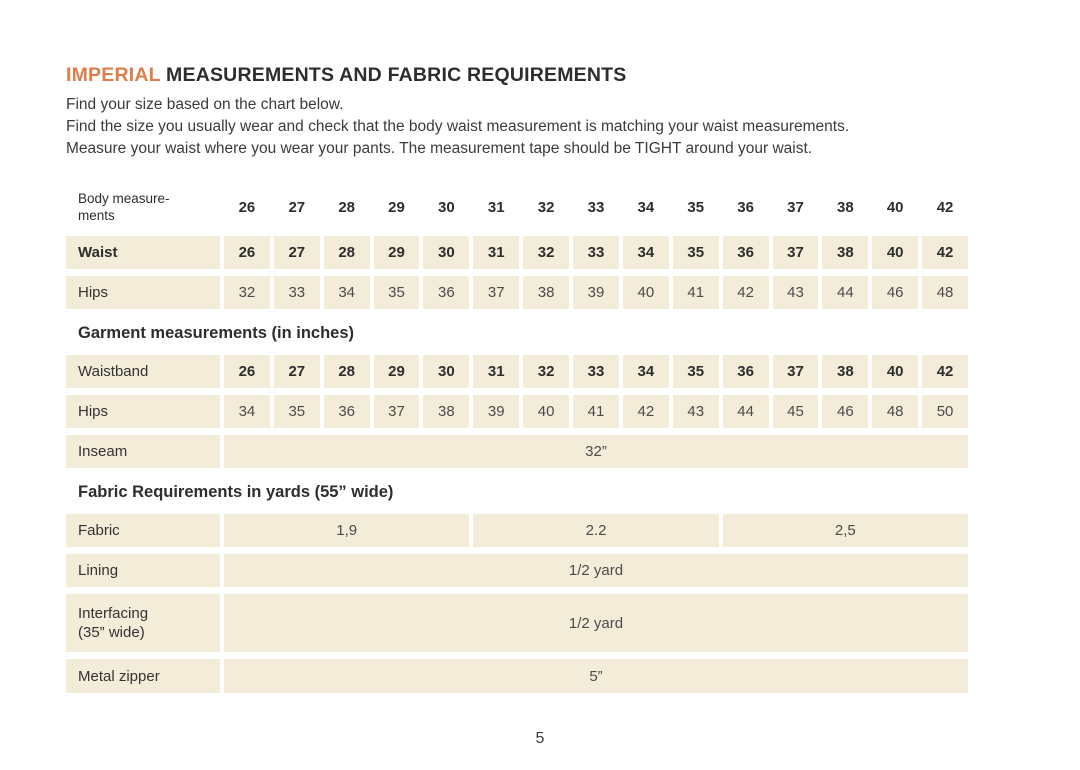 The image size is (1080, 770). What do you see at coordinates (795, 411) in the screenshot?
I see `value-cell: 45` at bounding box center [795, 411].